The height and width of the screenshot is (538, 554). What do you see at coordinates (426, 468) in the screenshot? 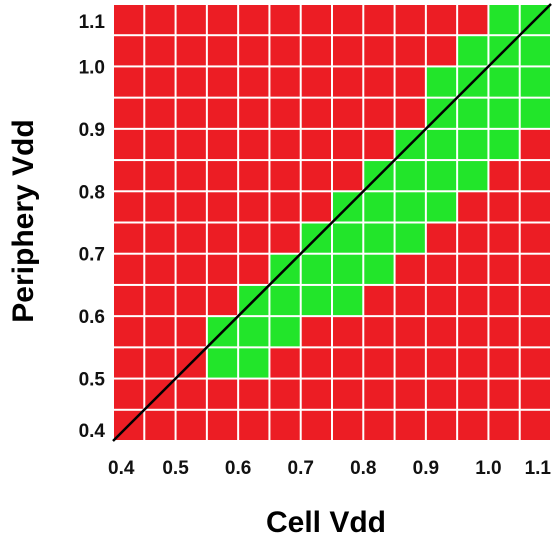
I see `x-tick-label: 0.9` at bounding box center [426, 468].